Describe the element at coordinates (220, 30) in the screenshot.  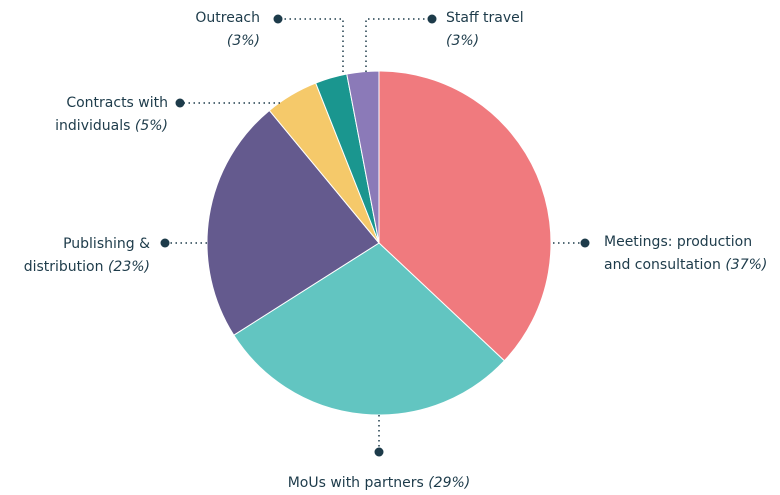
I see `slice-label: Outreach (3%)` at that location.